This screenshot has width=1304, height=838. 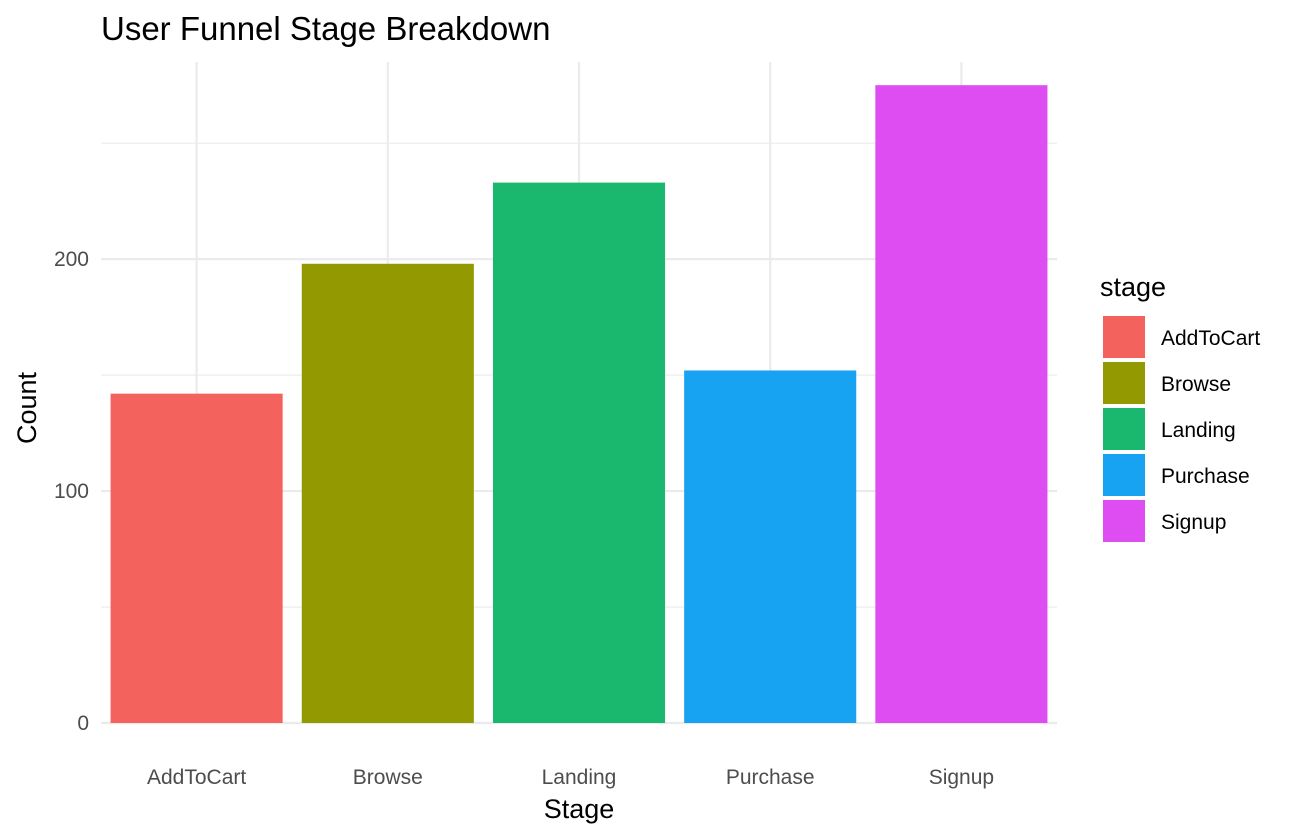 I want to click on x-tick-label: Landing, so click(x=579, y=777).